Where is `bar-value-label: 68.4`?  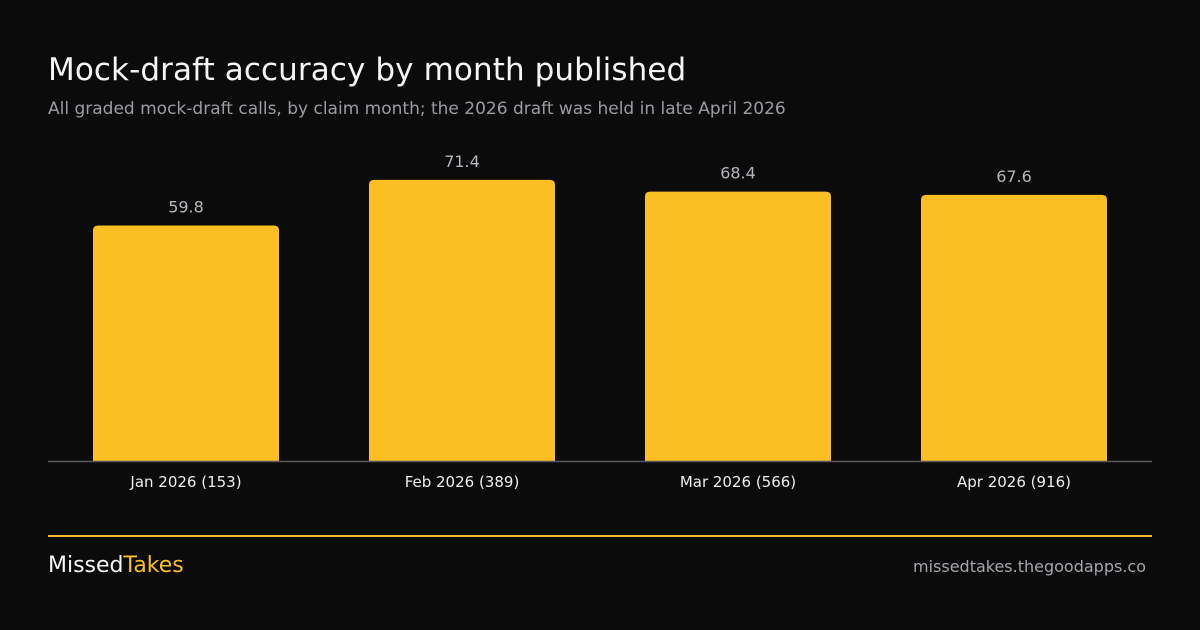 bar-value-label: 68.4 is located at coordinates (738, 173).